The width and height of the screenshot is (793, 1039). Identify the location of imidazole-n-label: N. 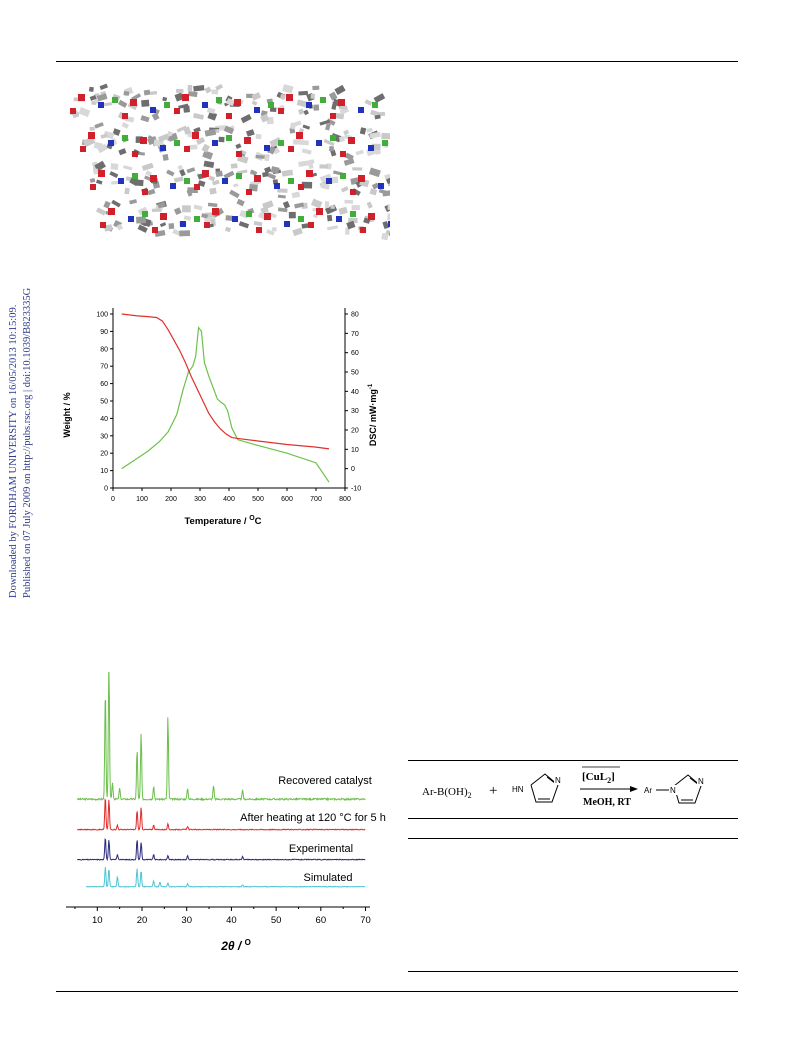
(558, 780).